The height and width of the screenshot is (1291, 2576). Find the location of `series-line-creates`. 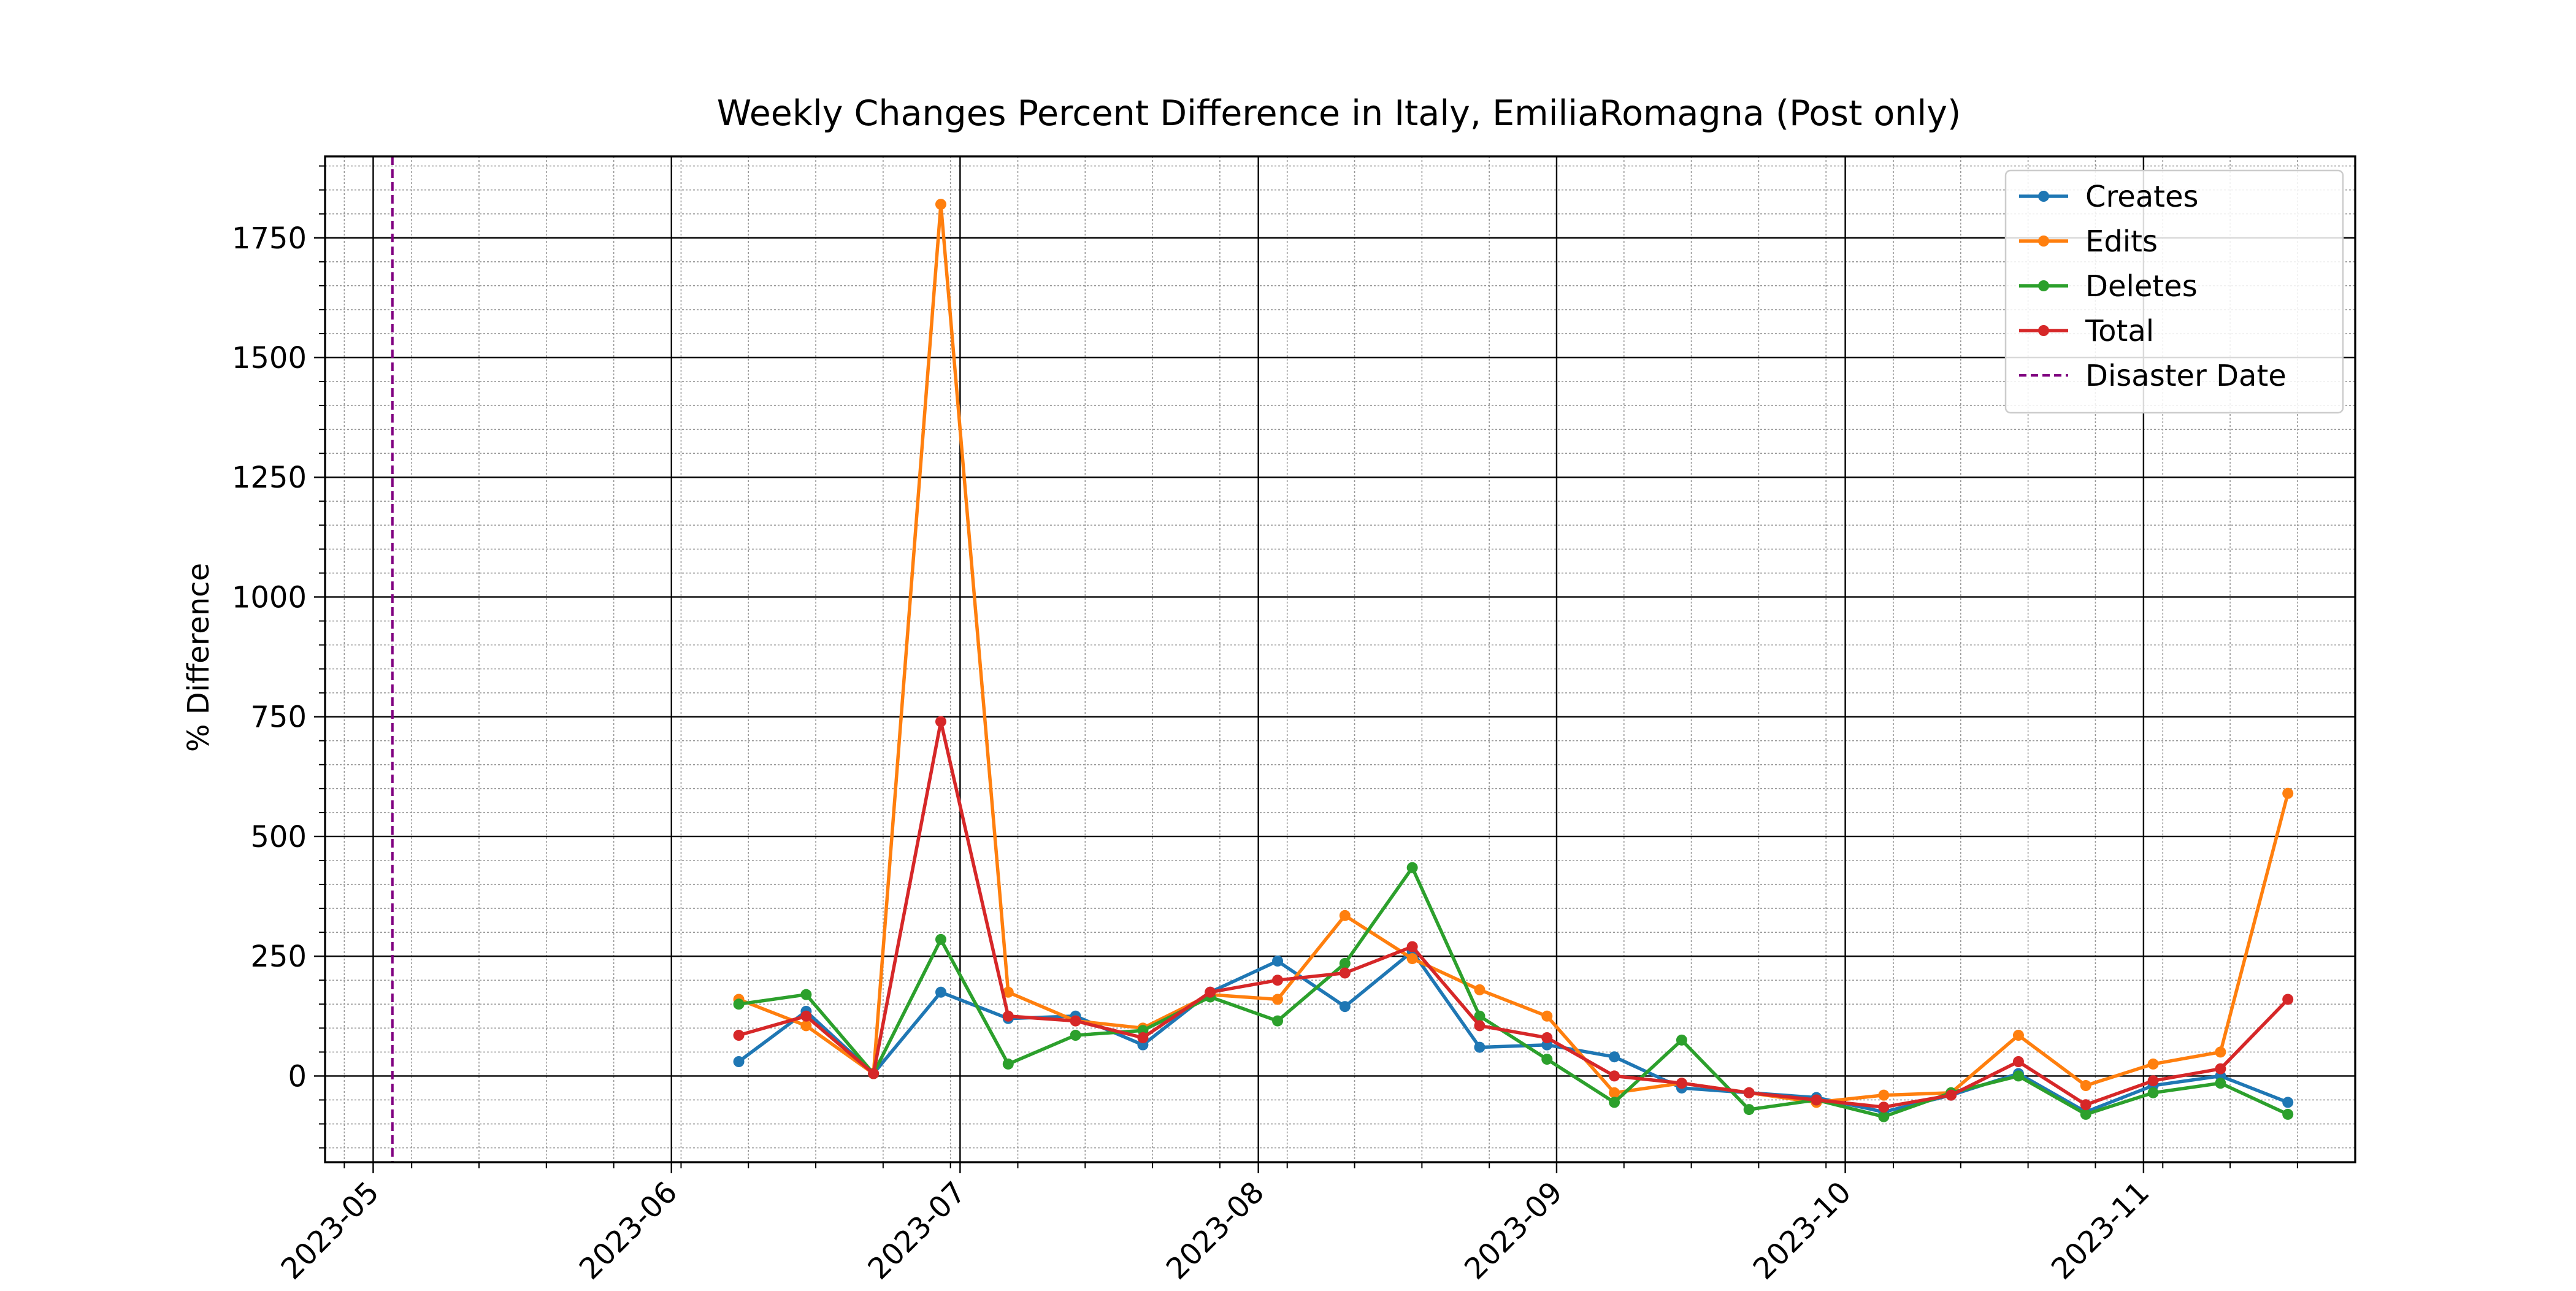

series-line-creates is located at coordinates (1513, 1031).